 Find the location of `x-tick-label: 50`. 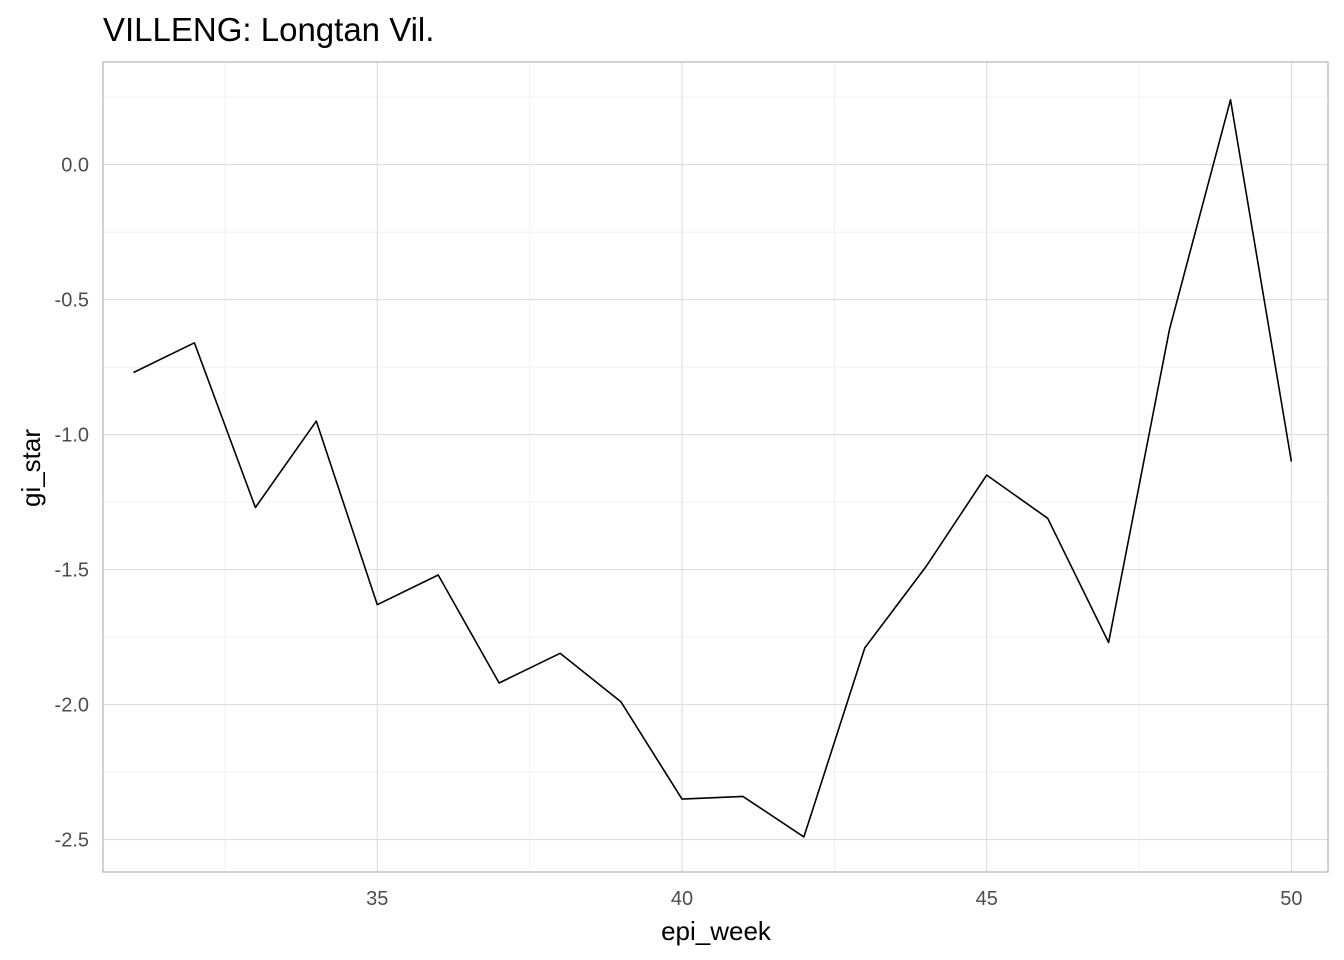

x-tick-label: 50 is located at coordinates (1291, 899).